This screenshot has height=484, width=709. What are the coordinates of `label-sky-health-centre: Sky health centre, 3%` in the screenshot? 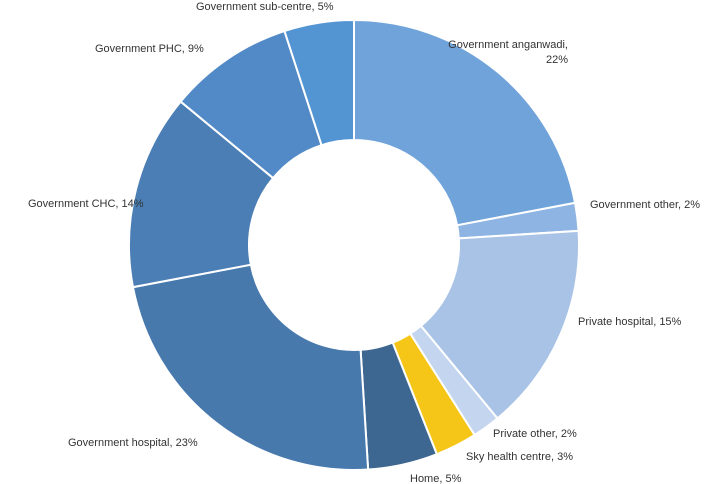 It's located at (519, 457).